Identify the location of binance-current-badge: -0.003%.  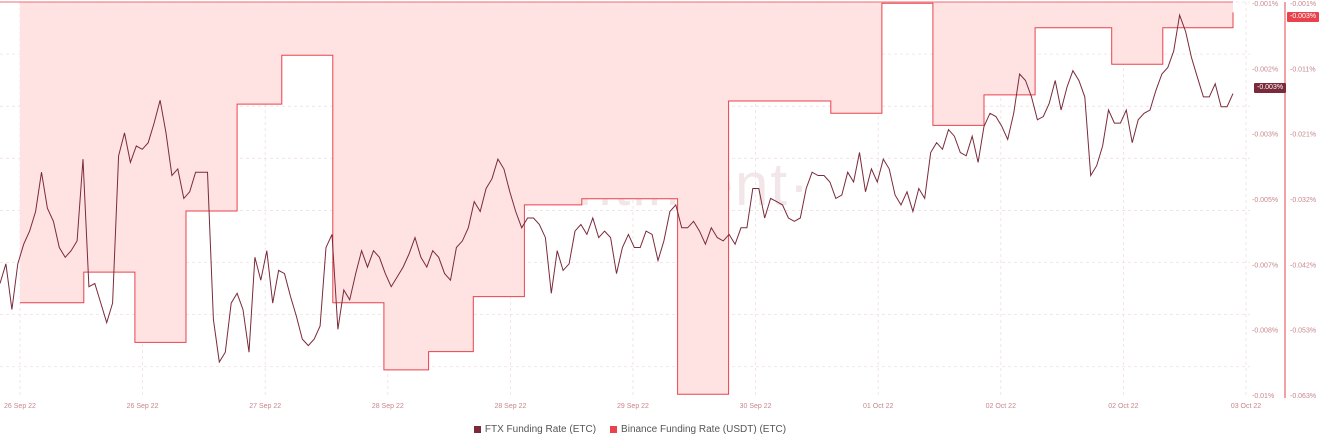
(1303, 17).